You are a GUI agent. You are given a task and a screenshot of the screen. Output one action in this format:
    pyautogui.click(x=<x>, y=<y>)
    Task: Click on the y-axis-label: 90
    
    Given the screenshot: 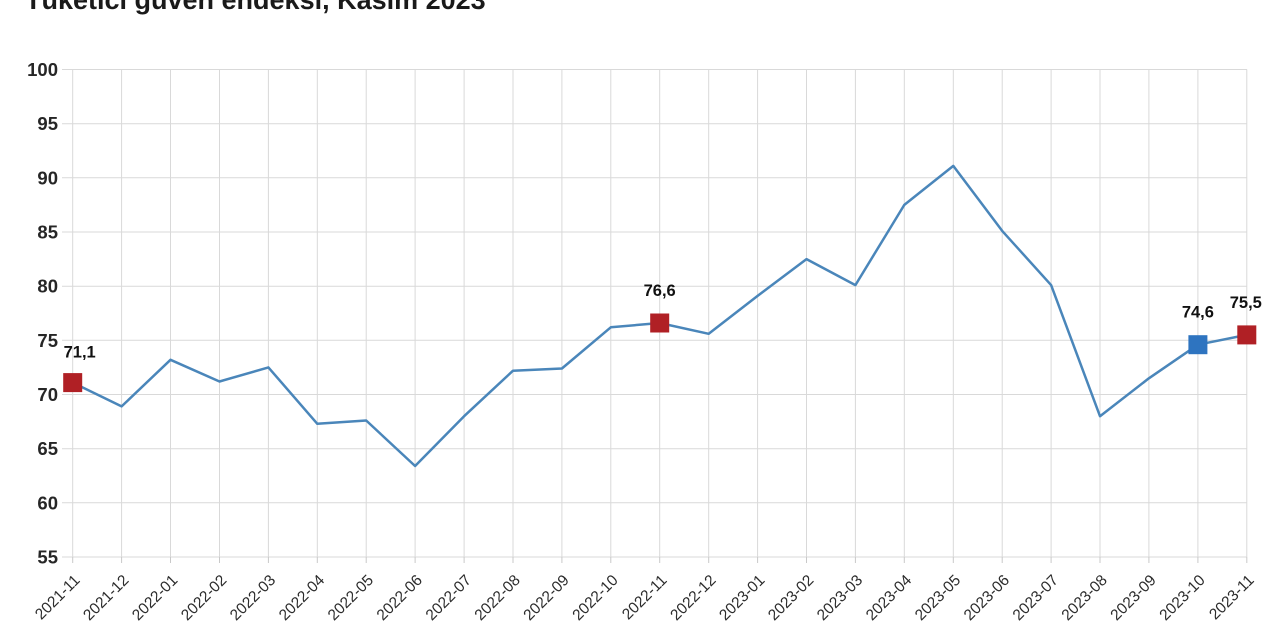 What is the action you would take?
    pyautogui.click(x=47, y=177)
    